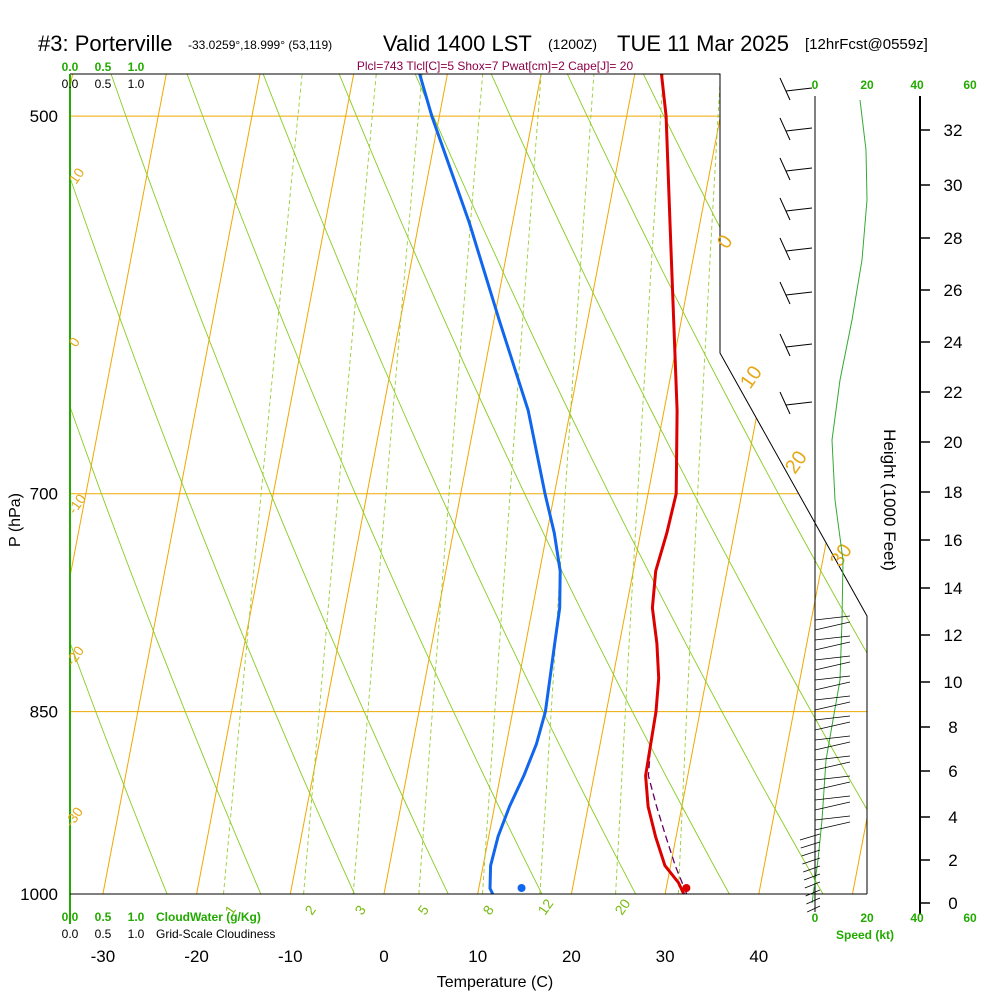 The image size is (1000, 1000). I want to click on wind-speed-tick-top: 60, so click(970, 85).